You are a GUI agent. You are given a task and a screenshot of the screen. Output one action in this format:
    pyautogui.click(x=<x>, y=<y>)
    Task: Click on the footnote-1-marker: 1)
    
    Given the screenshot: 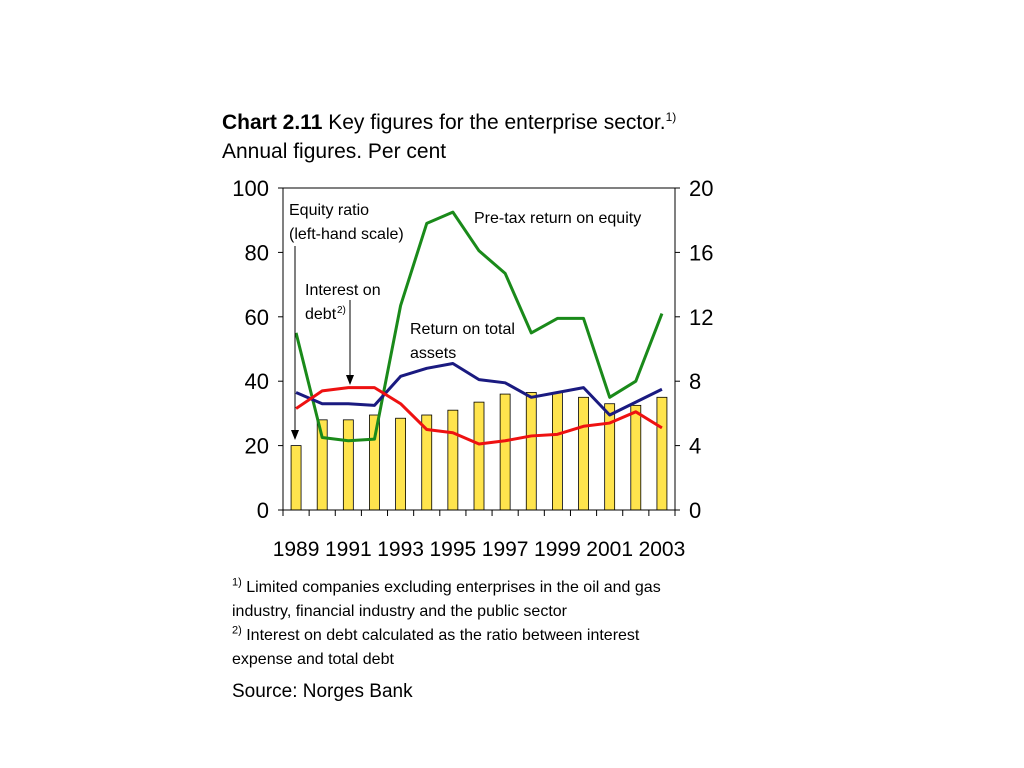 What is the action you would take?
    pyautogui.click(x=237, y=582)
    